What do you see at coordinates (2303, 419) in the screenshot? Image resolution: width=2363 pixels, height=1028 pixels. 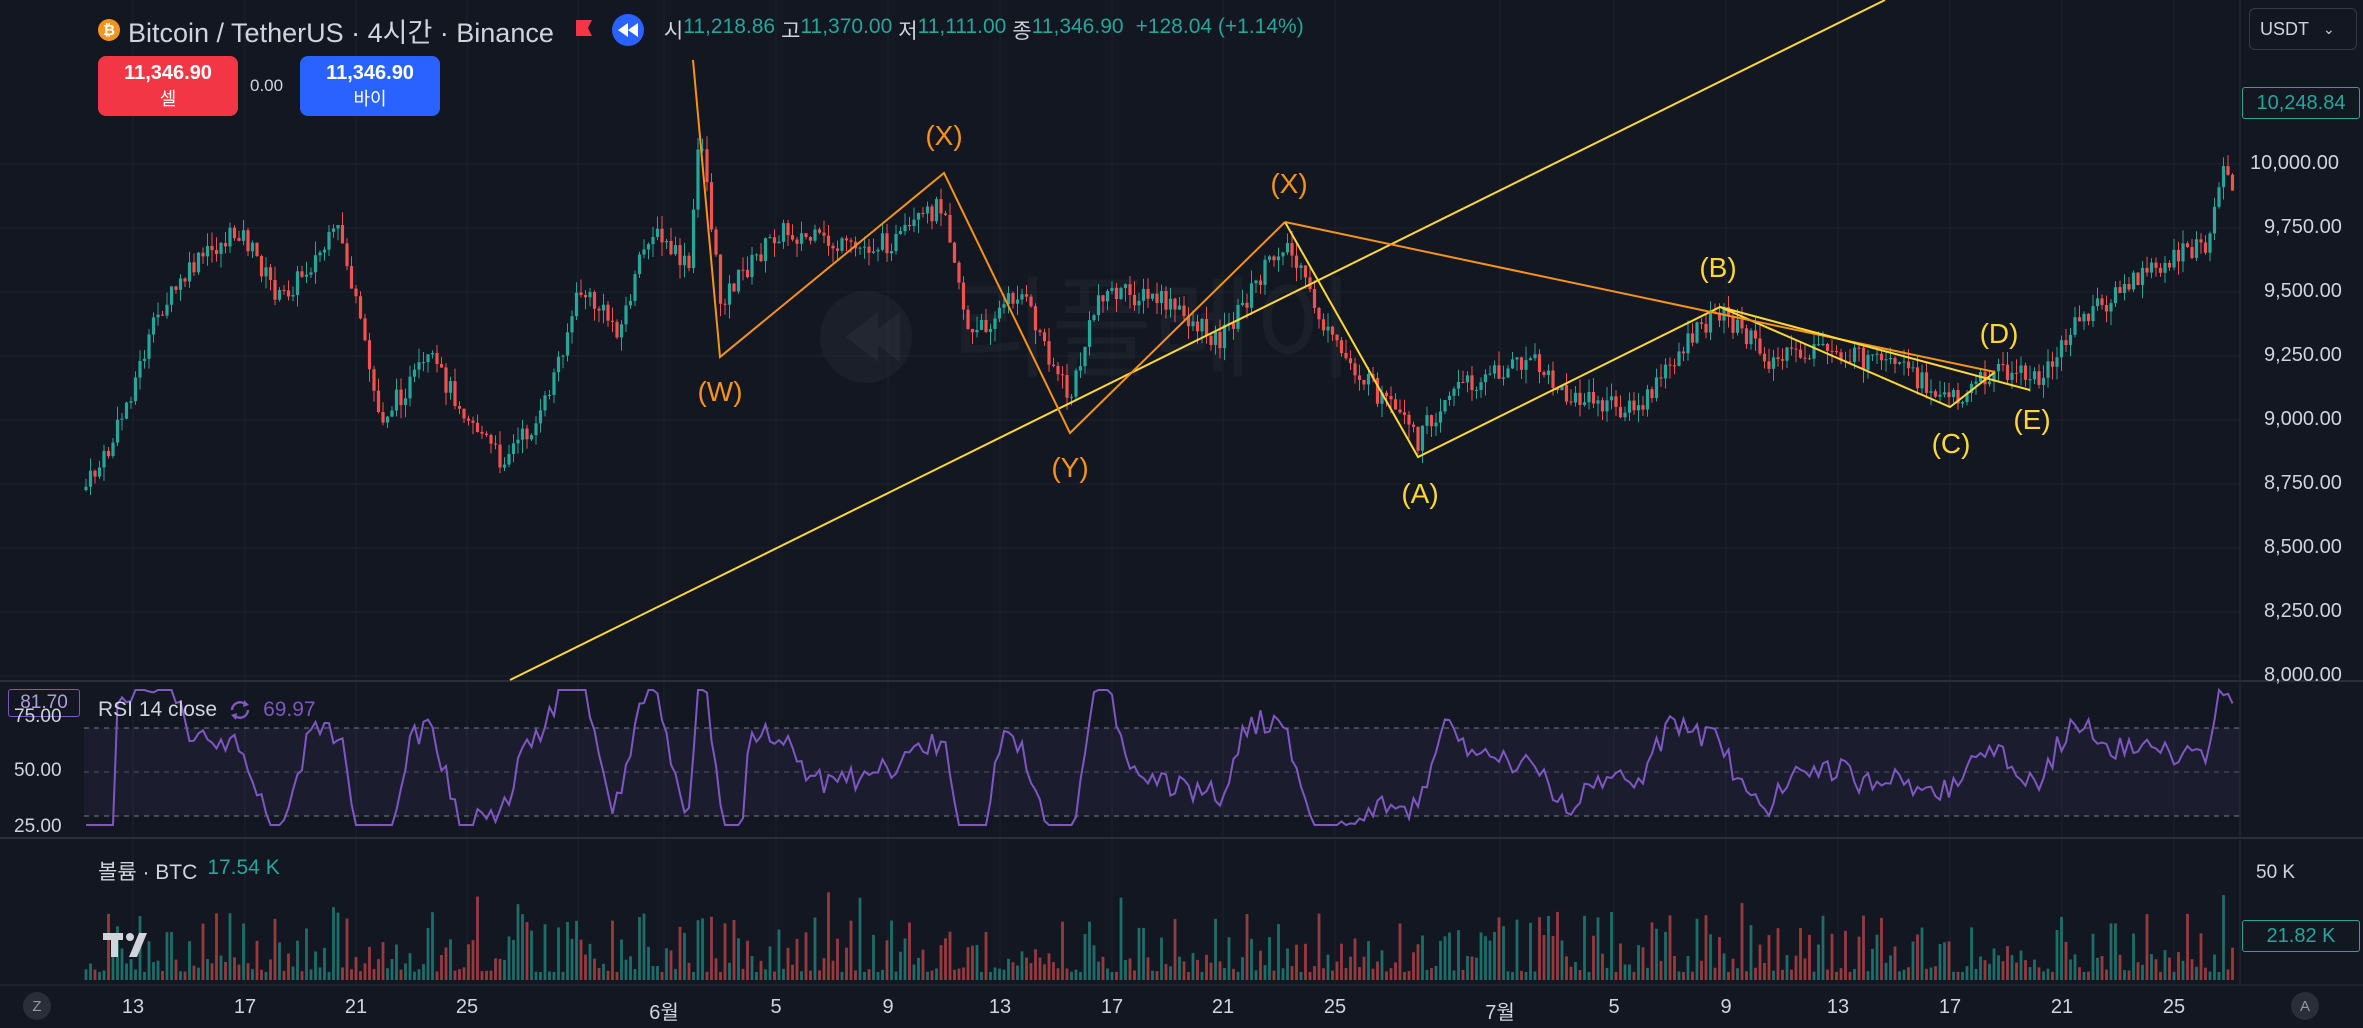 I see `price-label: 9,000.00` at bounding box center [2303, 419].